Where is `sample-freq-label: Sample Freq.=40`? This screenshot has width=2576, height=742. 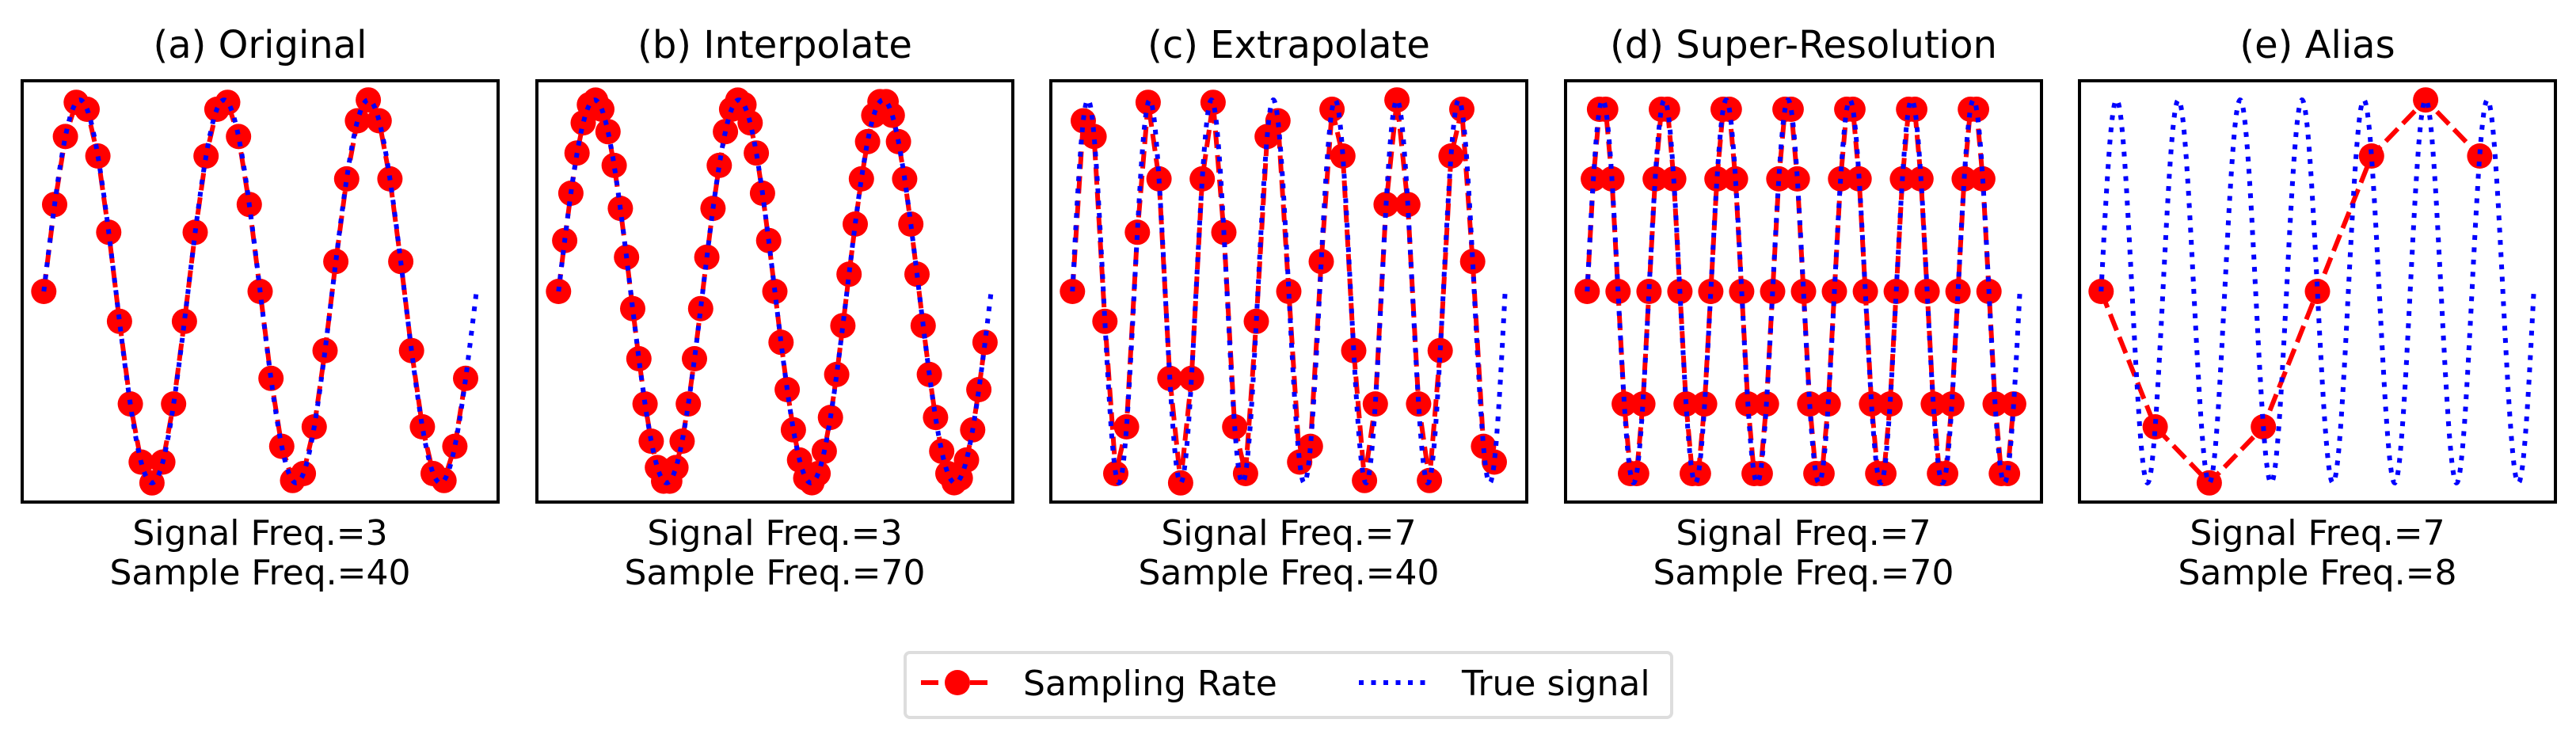
sample-freq-label: Sample Freq.=40 is located at coordinates (259, 573).